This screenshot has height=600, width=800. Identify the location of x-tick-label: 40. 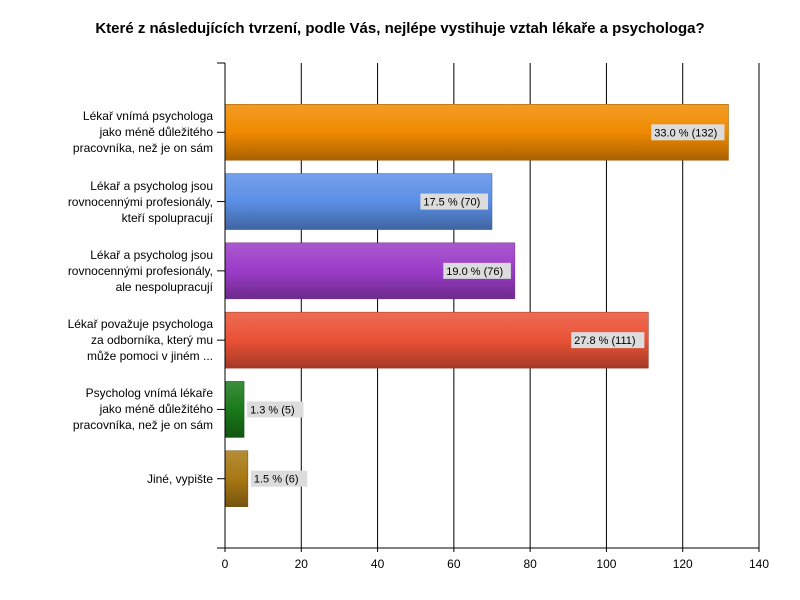
(378, 564).